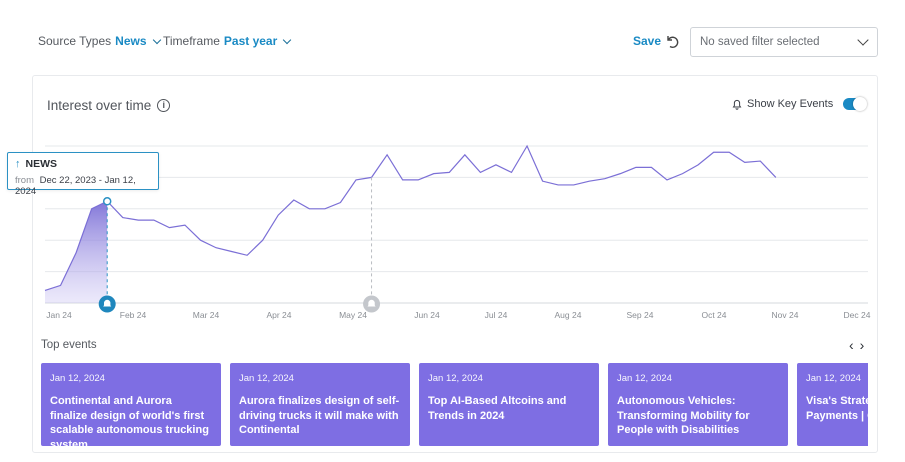 The image size is (905, 462). I want to click on tooltip-title: NEWS, so click(41, 164).